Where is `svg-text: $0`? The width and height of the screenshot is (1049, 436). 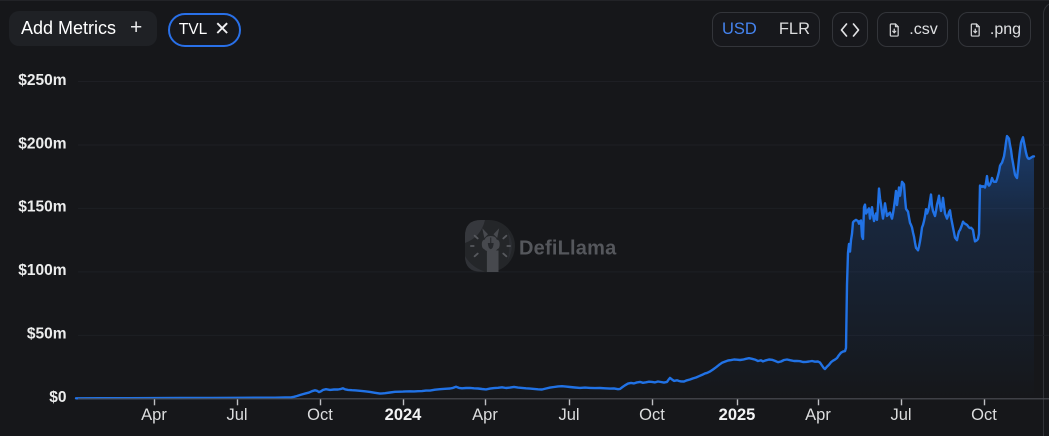
svg-text: $0 is located at coordinates (57, 397).